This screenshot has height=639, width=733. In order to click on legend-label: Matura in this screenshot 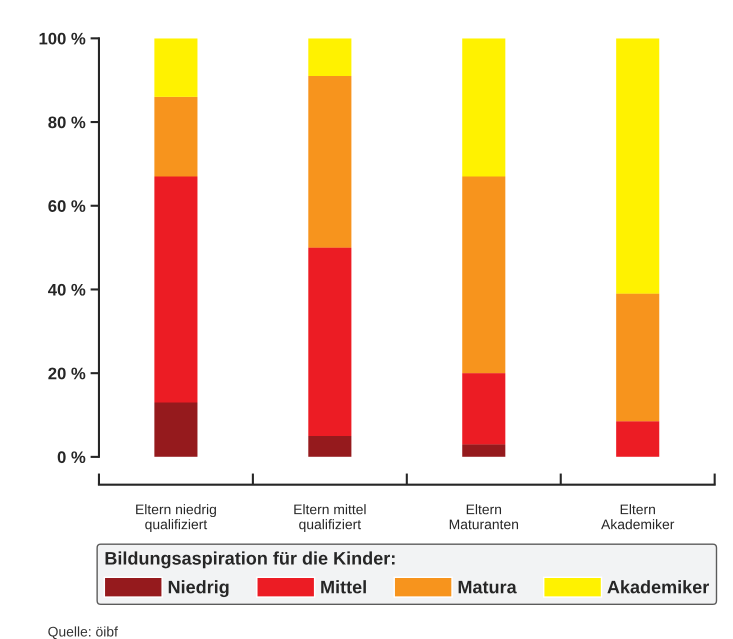, I will do `click(487, 587)`.